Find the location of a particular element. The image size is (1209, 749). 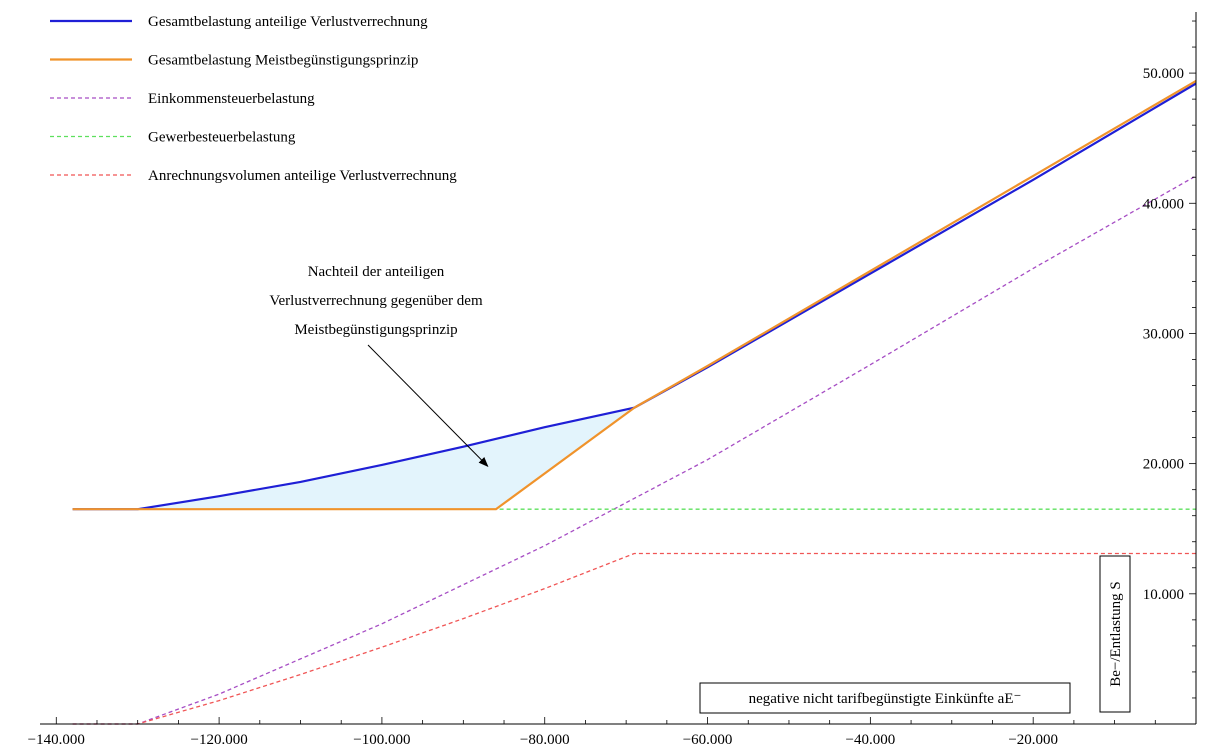

x-tick-label-6: −20.000 is located at coordinates (1033, 740).